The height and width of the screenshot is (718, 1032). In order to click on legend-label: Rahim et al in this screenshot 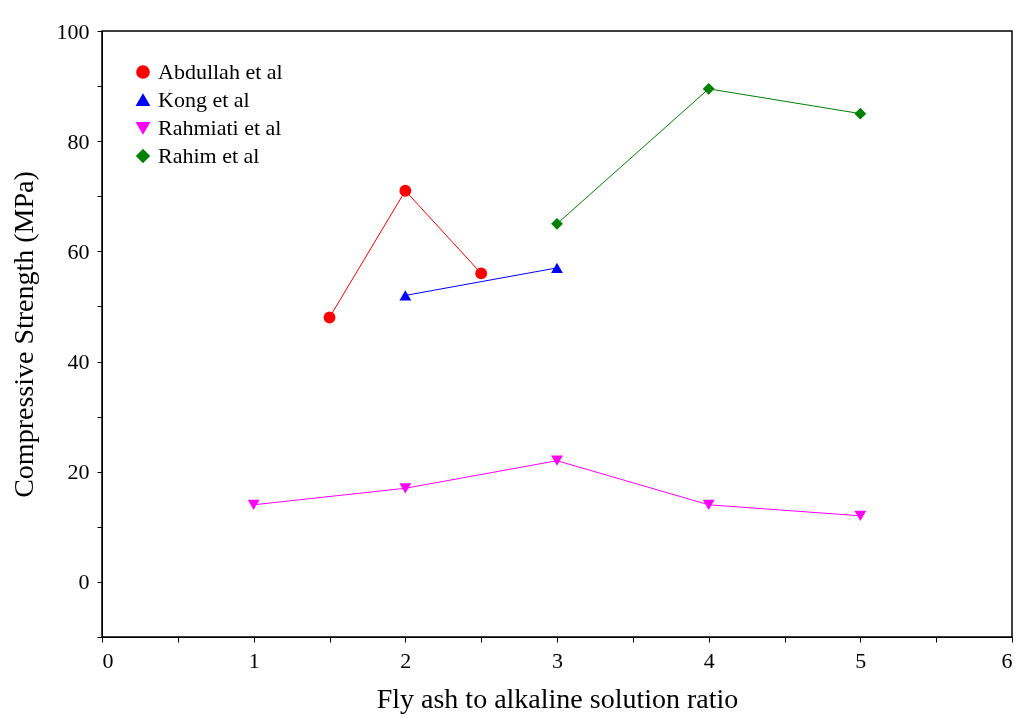, I will do `click(209, 155)`.